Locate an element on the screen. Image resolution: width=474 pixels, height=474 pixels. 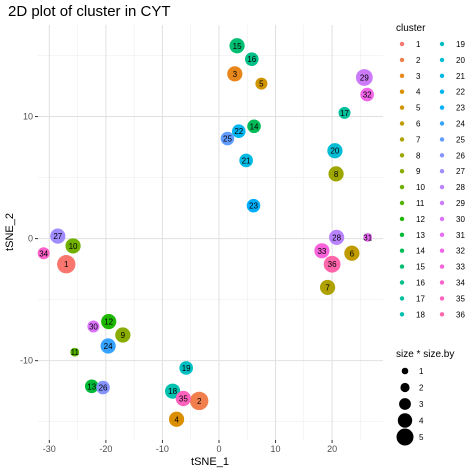
y-tick-label: 0 is located at coordinates (30, 239).